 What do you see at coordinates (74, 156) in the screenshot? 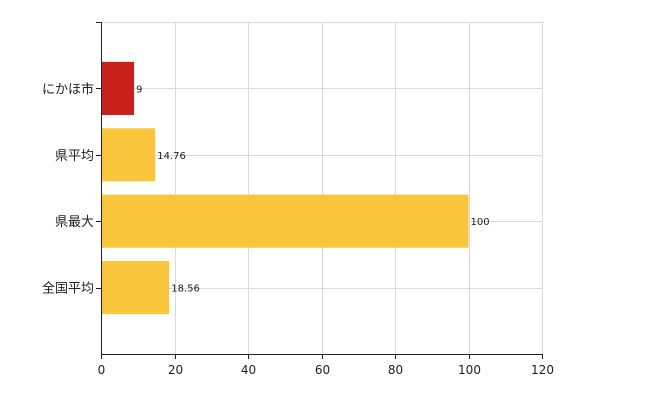
I see `y-tick-label: 県平均` at bounding box center [74, 156].